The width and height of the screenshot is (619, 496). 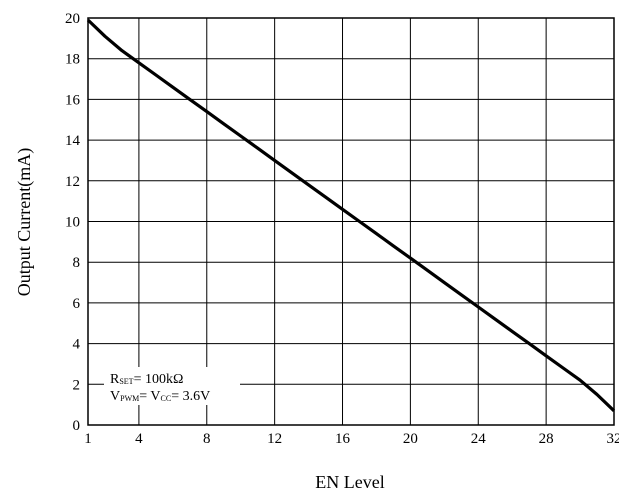 I want to click on y-axis-label: Output Current(mA), so click(x=24, y=222).